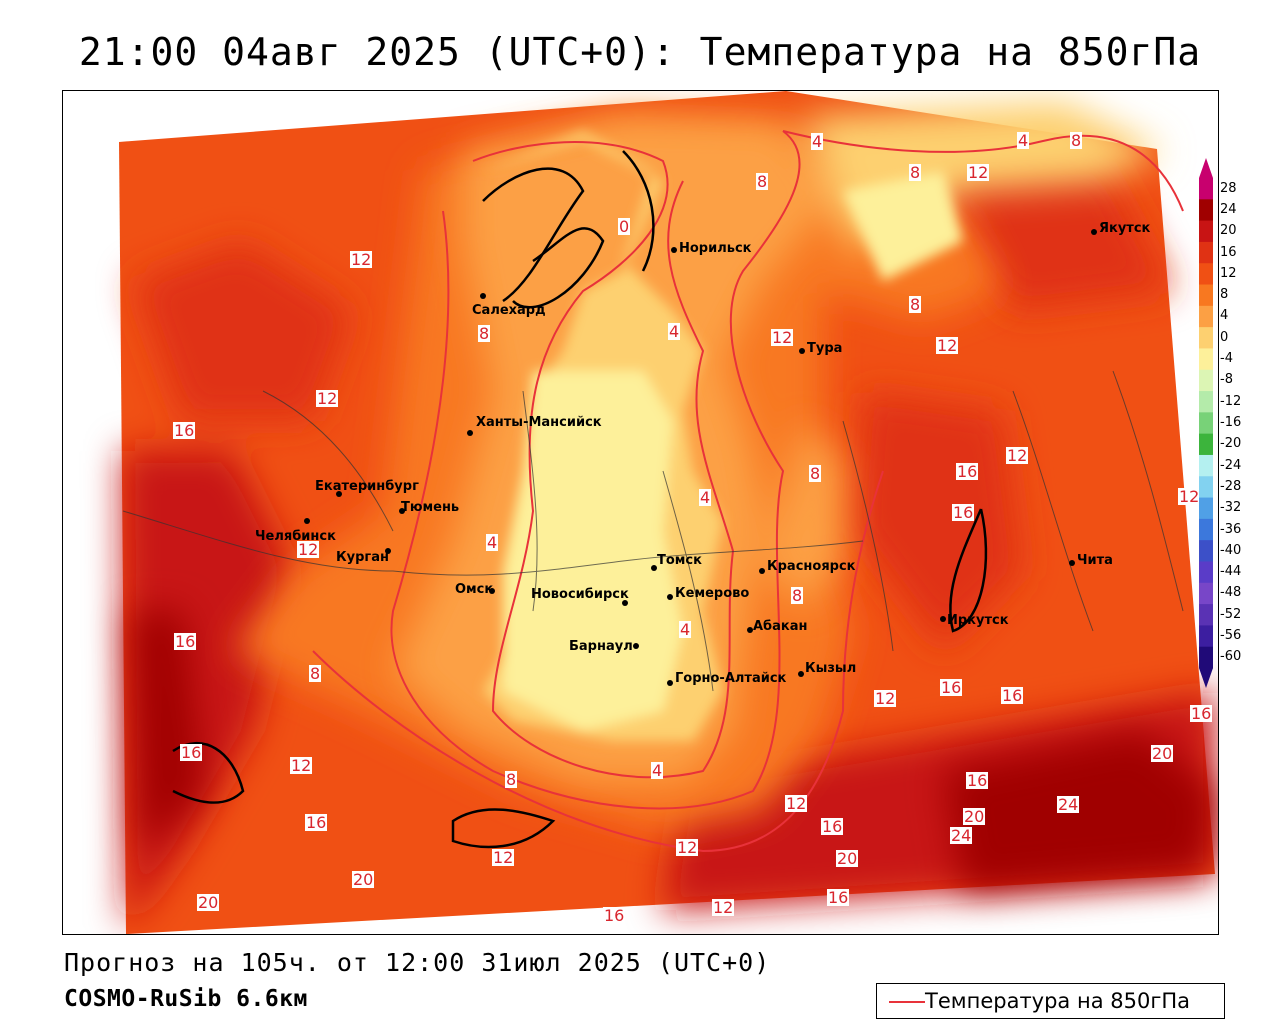 The width and height of the screenshot is (1280, 1024). Describe the element at coordinates (1231, 614) in the screenshot. I see `scale-tick-label: -52` at that location.